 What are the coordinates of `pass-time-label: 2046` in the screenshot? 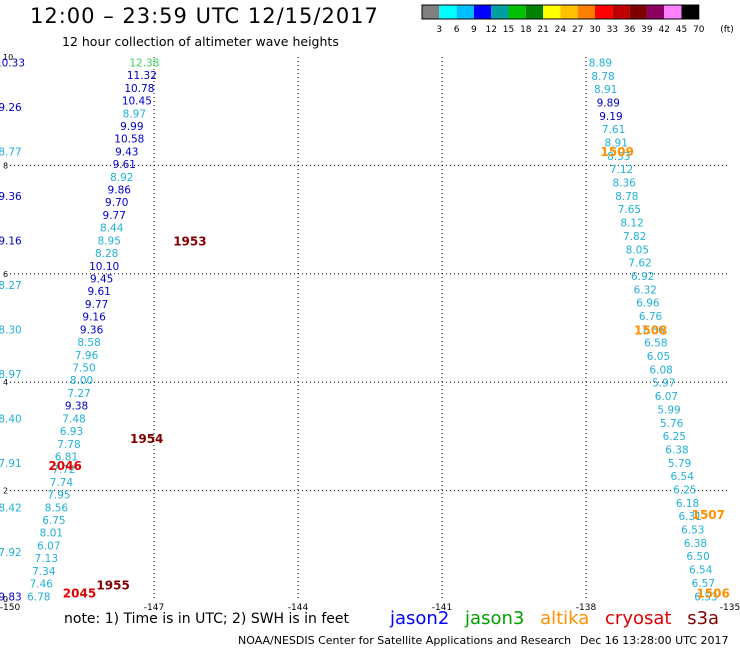 It's located at (64, 466).